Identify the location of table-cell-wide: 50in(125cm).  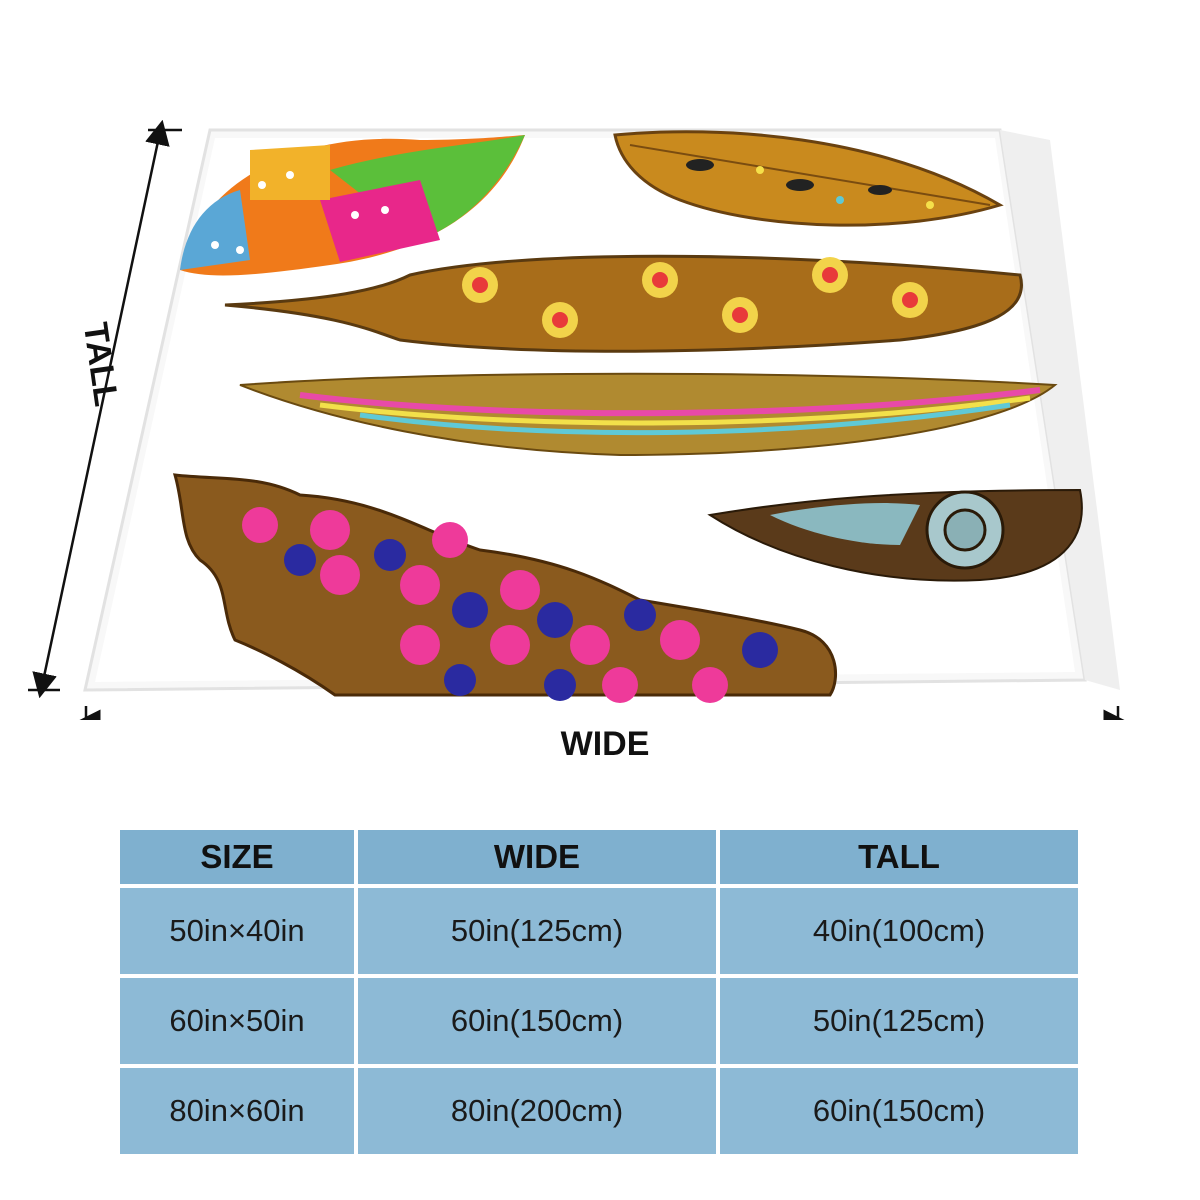
(537, 931).